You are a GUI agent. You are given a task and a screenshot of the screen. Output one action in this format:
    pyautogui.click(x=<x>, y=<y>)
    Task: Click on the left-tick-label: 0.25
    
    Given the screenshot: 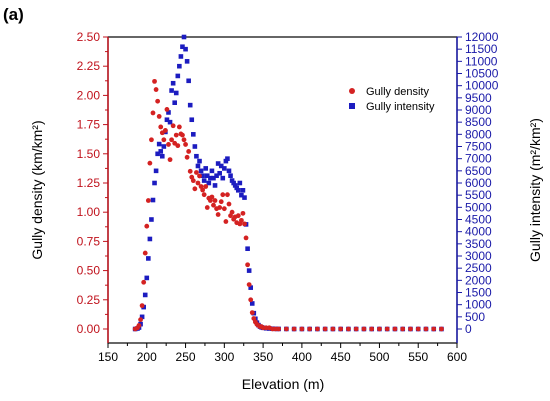 What is the action you would take?
    pyautogui.click(x=89, y=300)
    